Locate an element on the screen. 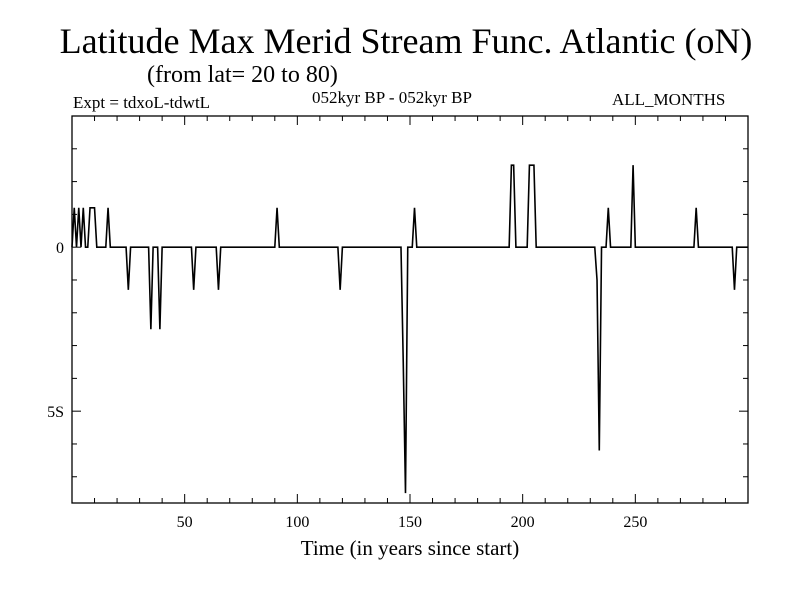 Image resolution: width=800 pixels, height=600 pixels. x-tick-label: 150 is located at coordinates (410, 522).